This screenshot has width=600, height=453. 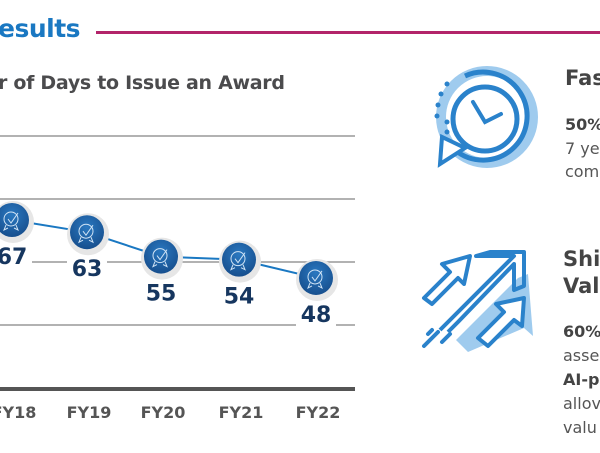 I want to click on data-label: 55, so click(x=161, y=294).